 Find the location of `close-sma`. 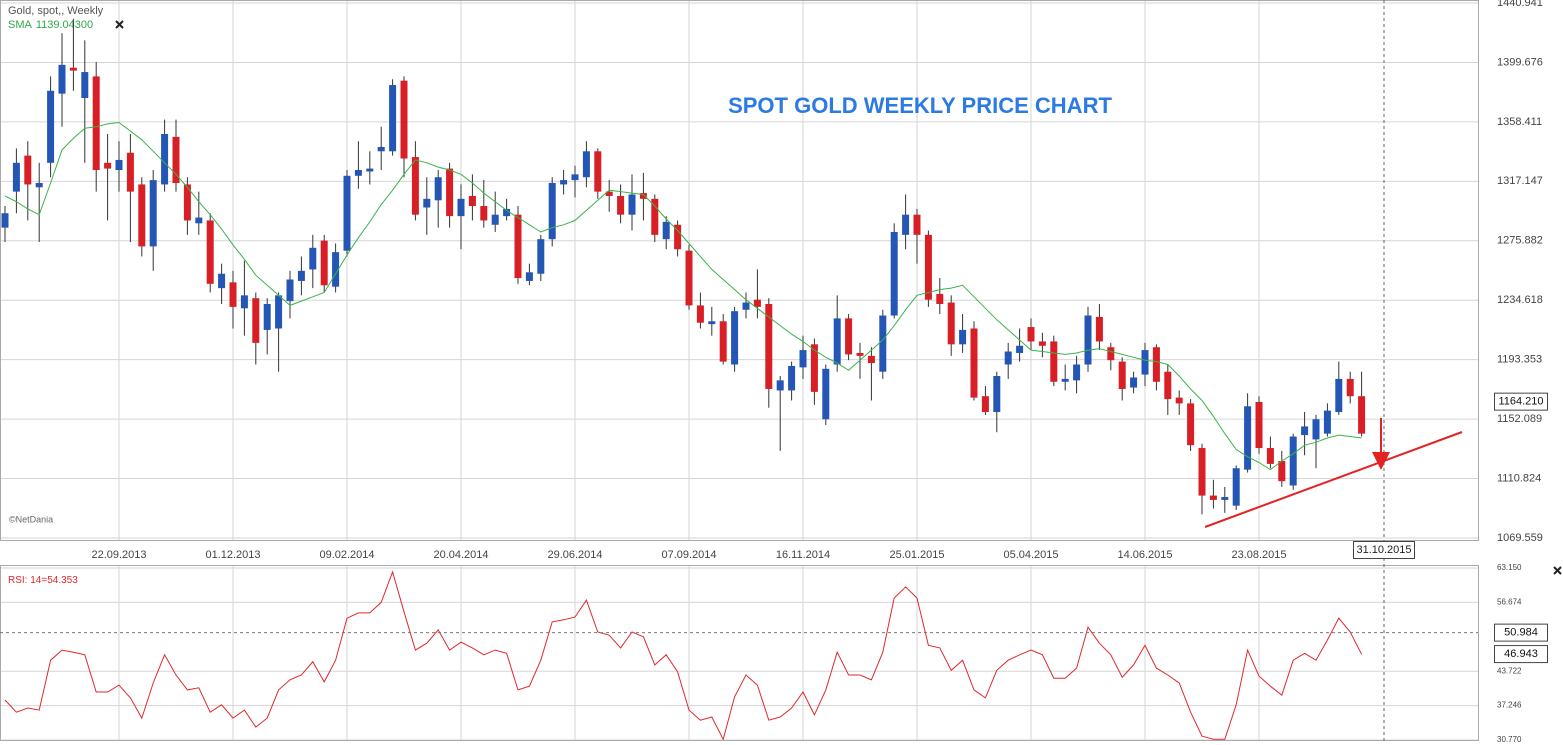

close-sma is located at coordinates (119, 24).